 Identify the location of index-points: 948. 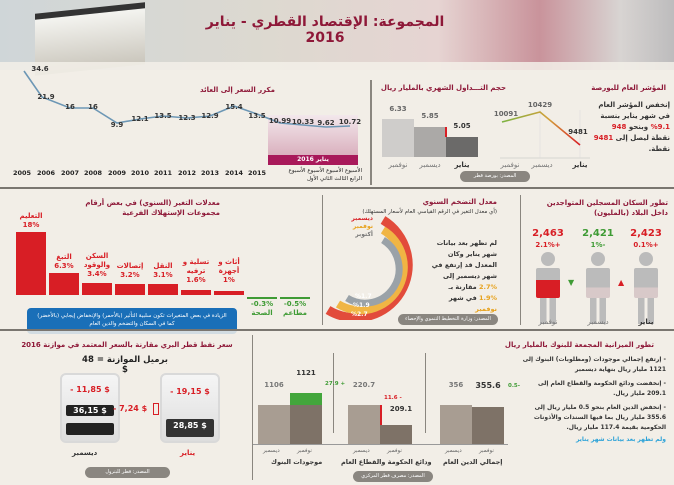
(619, 127).